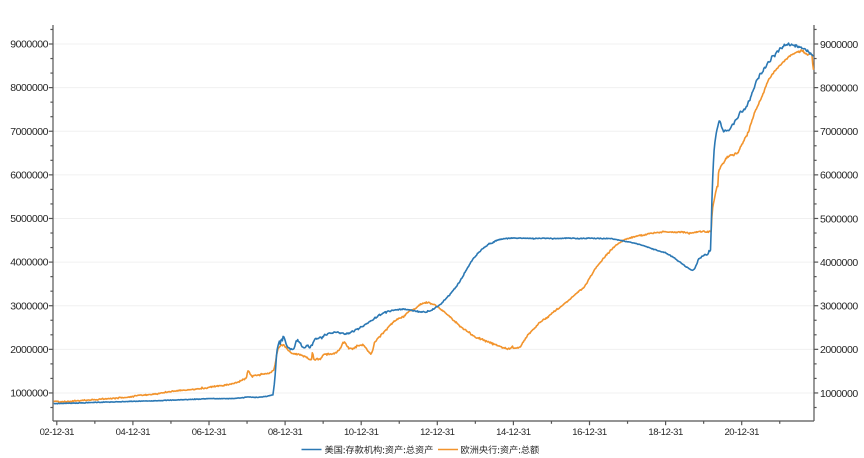  I want to click on svg-text: 02-12-31, so click(57, 432).